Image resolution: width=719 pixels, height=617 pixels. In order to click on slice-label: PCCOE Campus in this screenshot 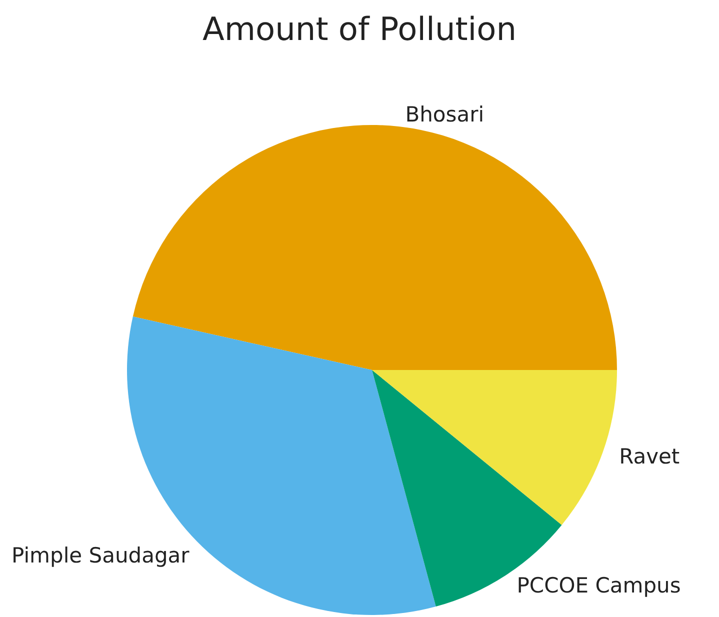, I will do `click(598, 586)`.